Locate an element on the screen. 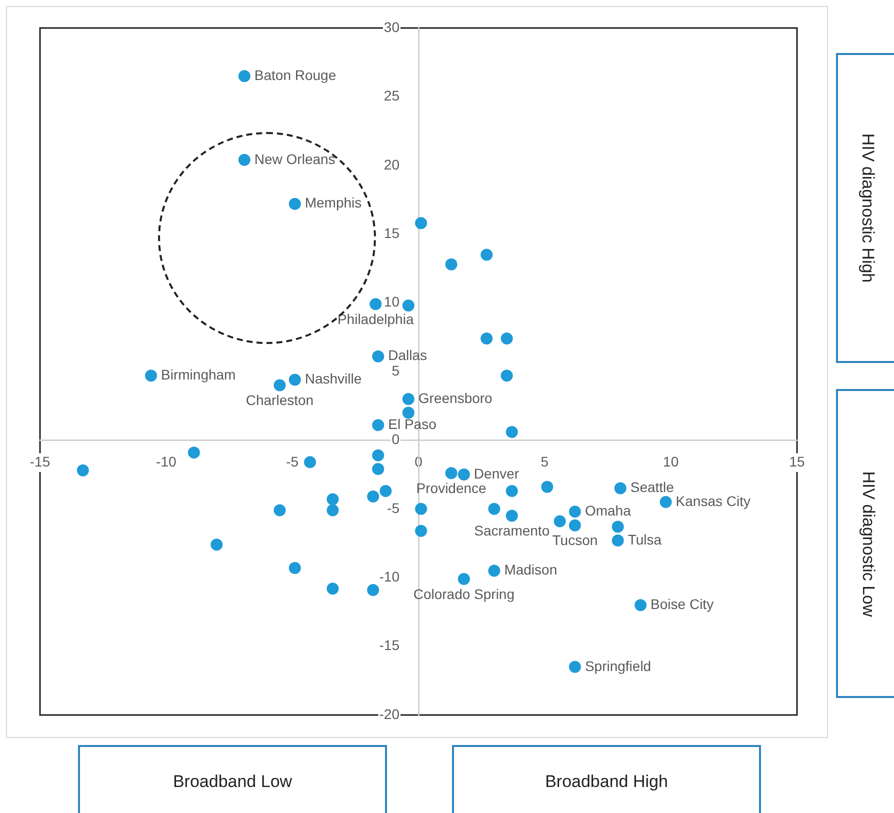  x-tick-label: -5 is located at coordinates (292, 461).